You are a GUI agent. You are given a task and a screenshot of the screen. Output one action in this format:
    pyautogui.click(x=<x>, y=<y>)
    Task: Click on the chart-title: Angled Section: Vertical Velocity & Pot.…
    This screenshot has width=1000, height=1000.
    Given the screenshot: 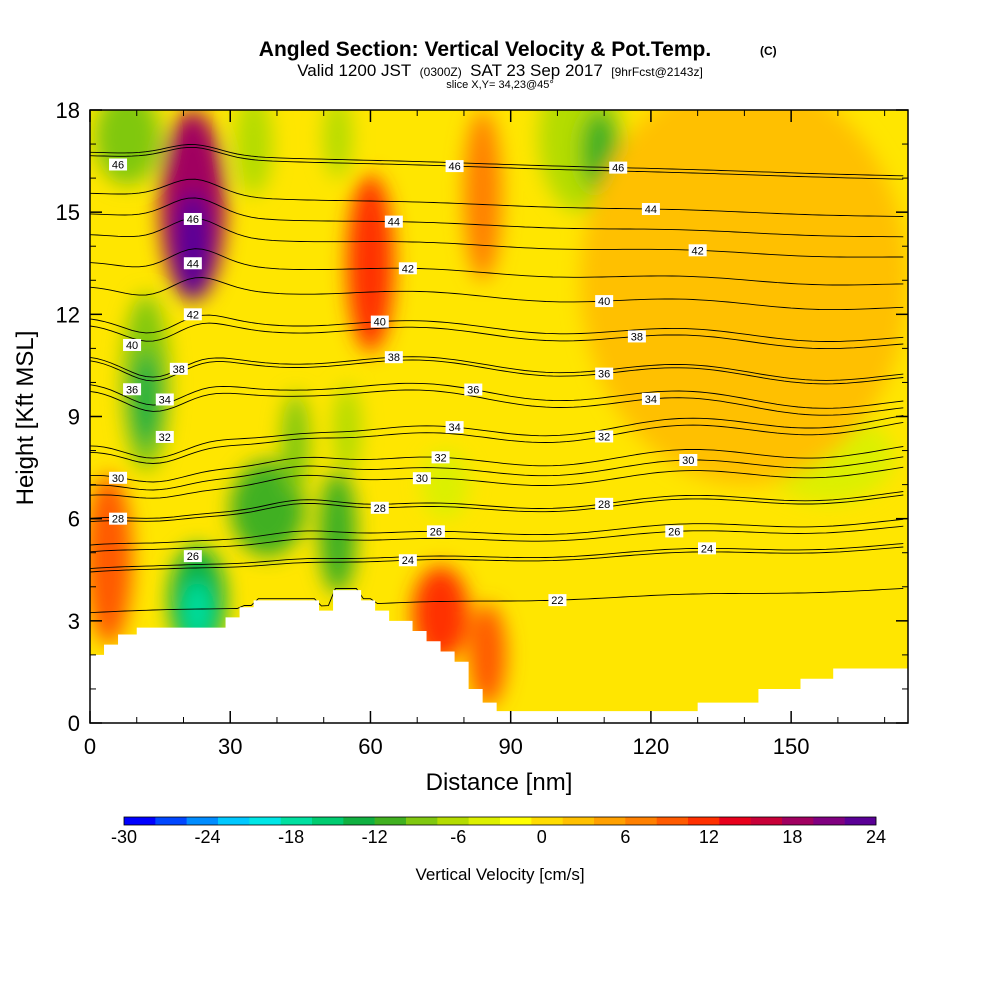 What is the action you would take?
    pyautogui.click(x=485, y=49)
    